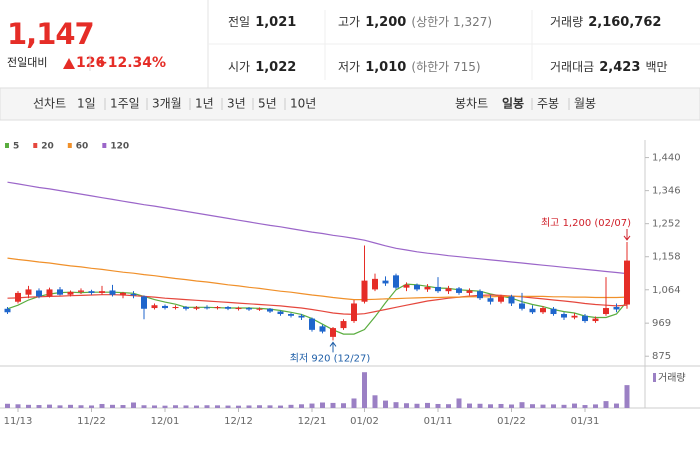 The width and height of the screenshot is (700, 454). Describe the element at coordinates (167, 104) in the screenshot. I see `period-button: 3개월` at that location.